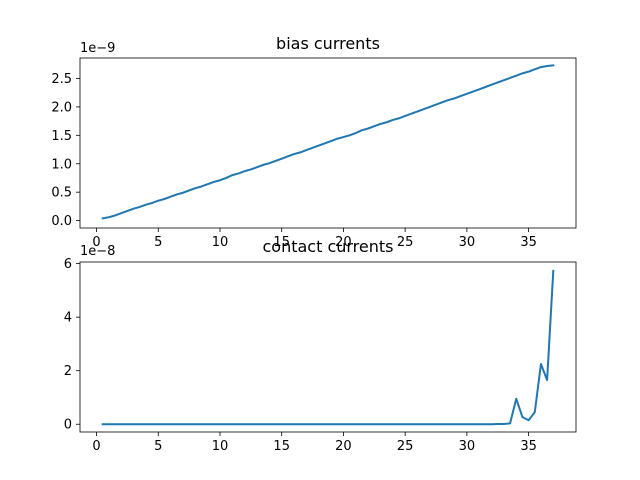  Describe the element at coordinates (405, 446) in the screenshot. I see `contact-currents-x-tick-label: 25` at that location.